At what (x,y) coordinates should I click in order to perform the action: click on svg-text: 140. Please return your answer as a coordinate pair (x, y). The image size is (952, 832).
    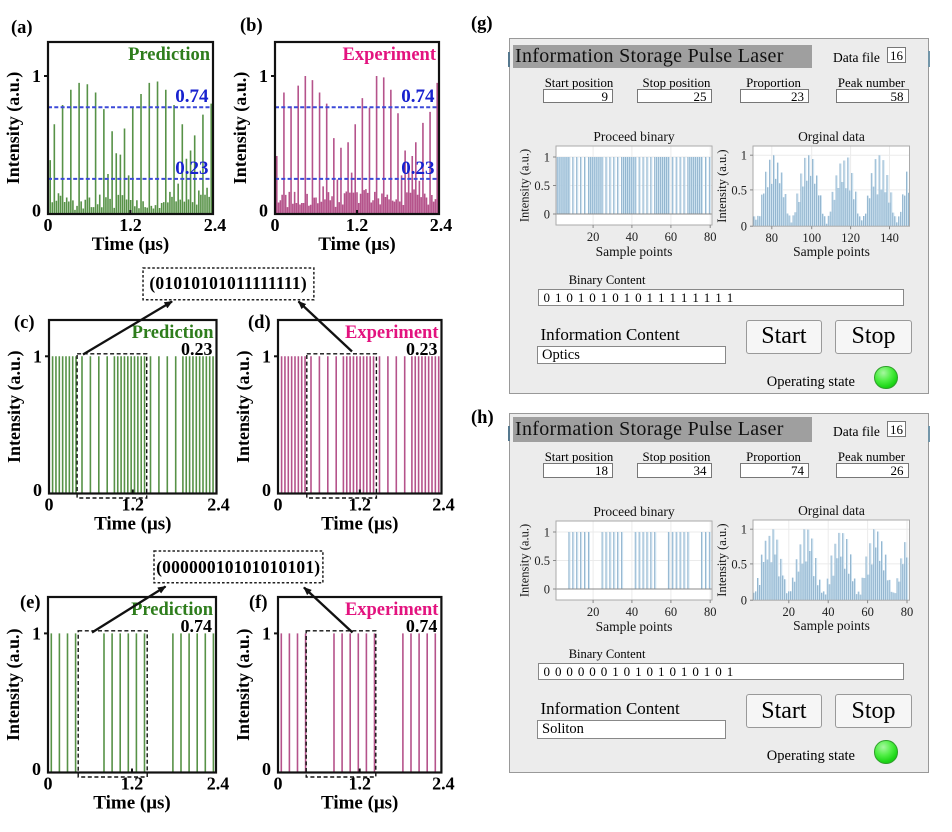
    Looking at the image, I should click on (889, 238).